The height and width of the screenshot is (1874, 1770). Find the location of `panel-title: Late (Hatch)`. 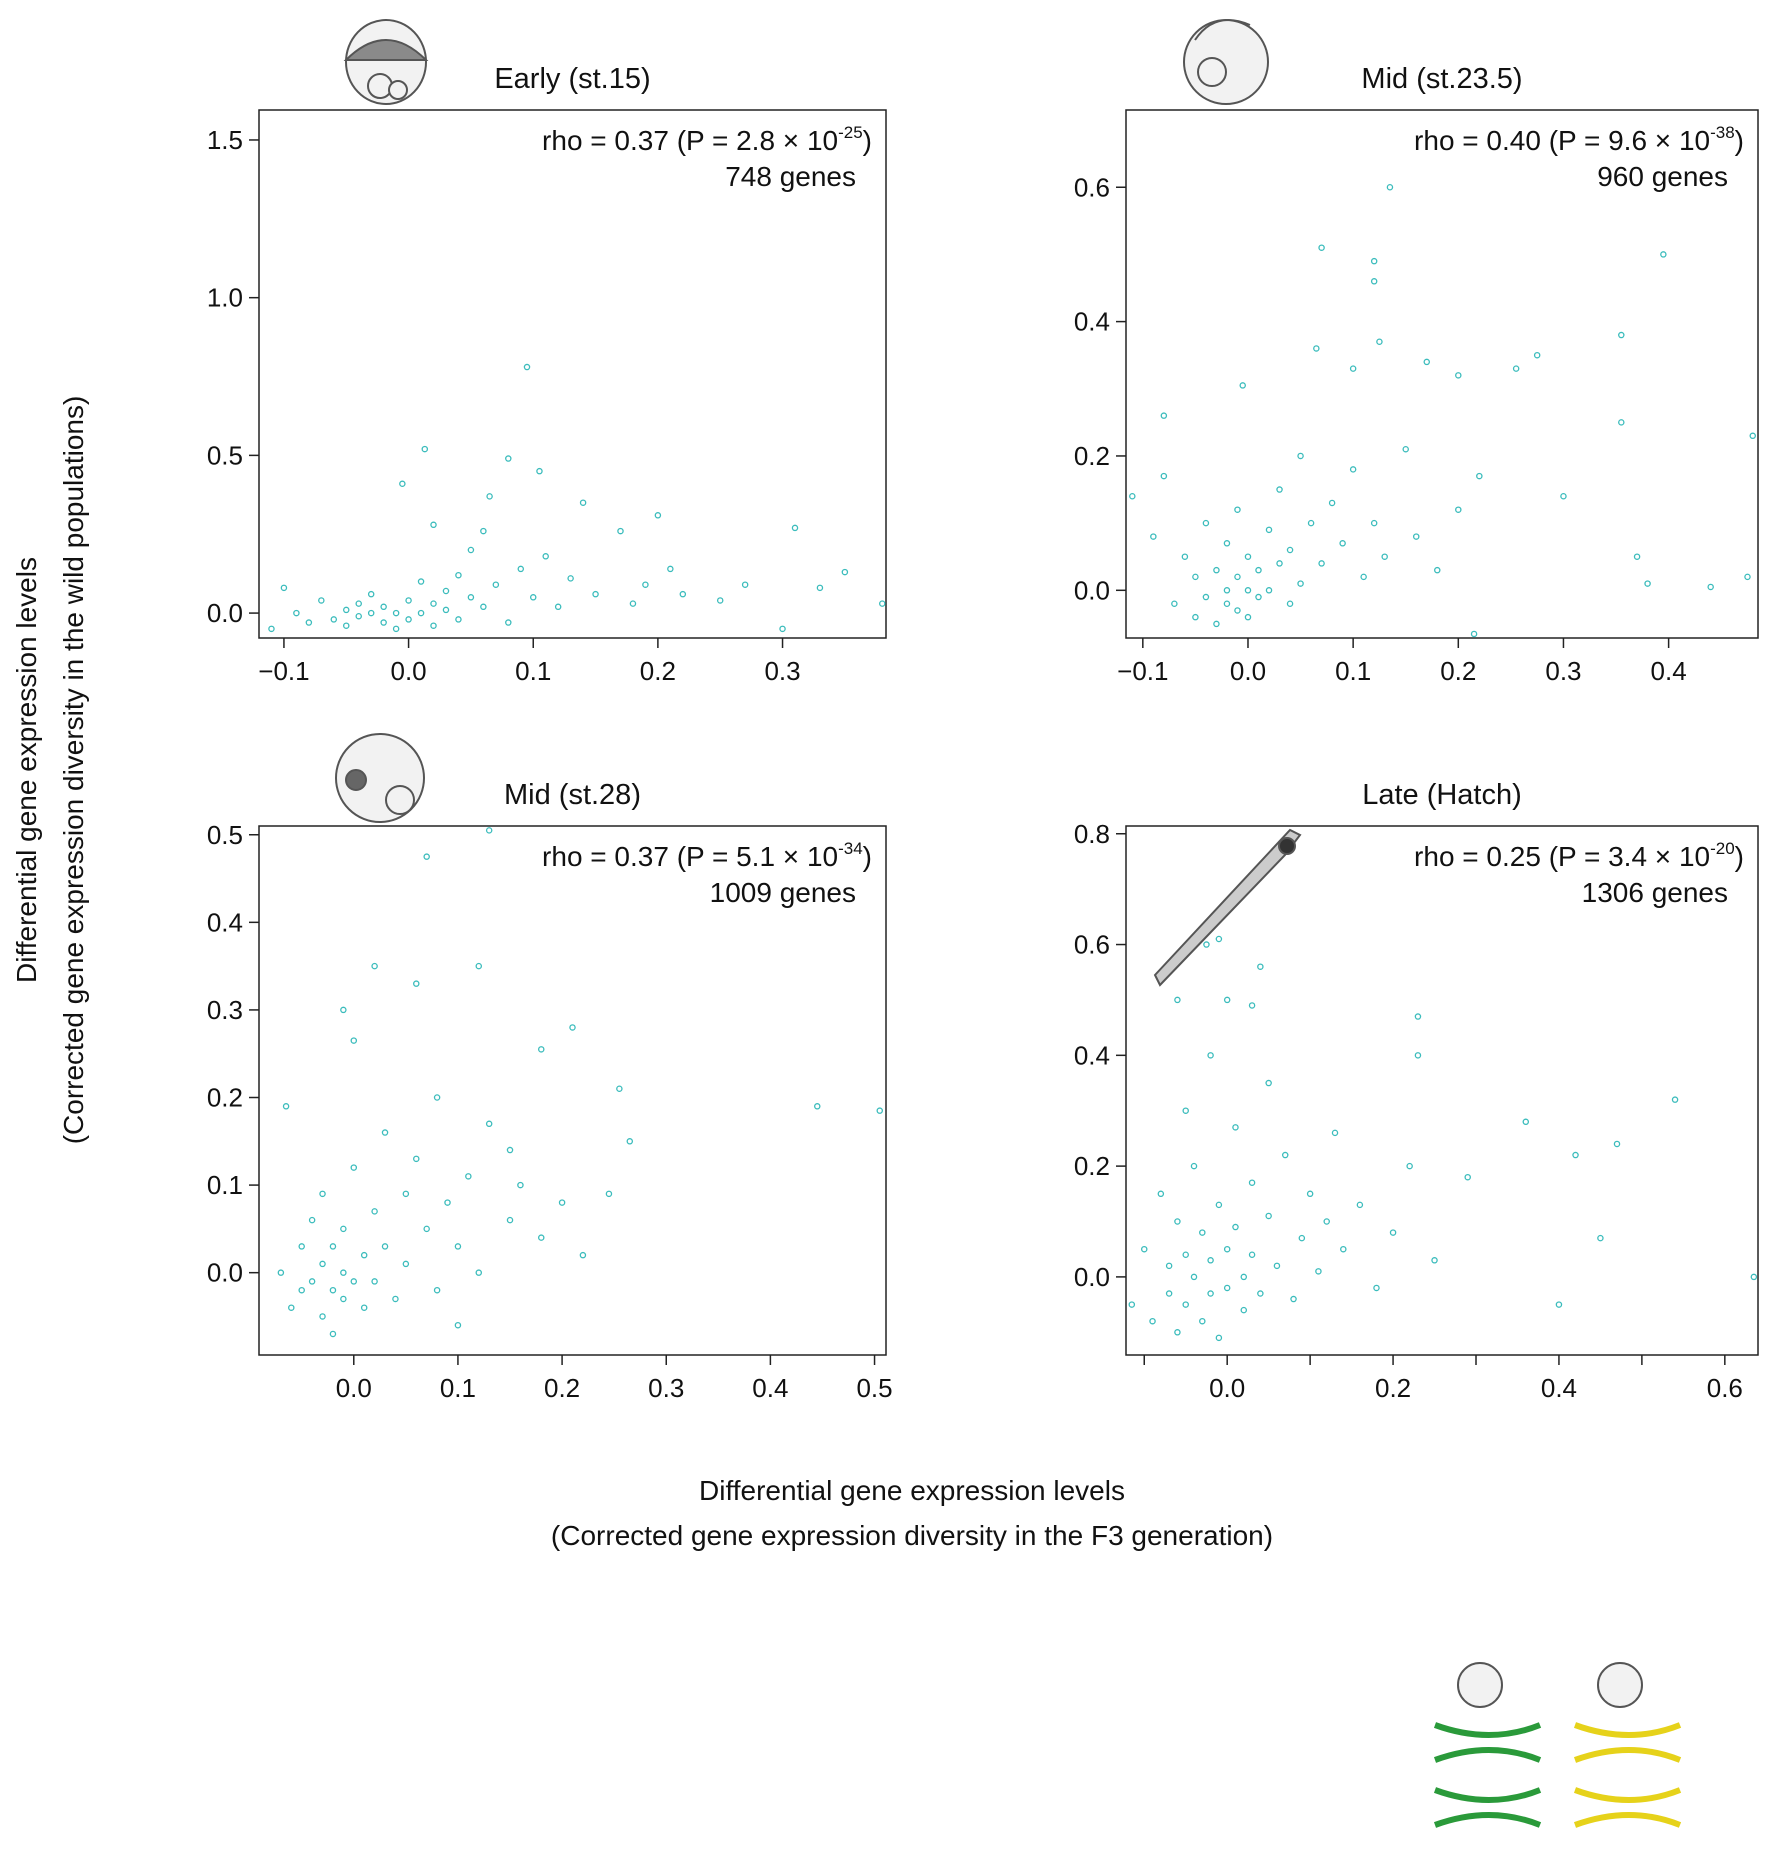

panel-title: Late (Hatch) is located at coordinates (1442, 795).